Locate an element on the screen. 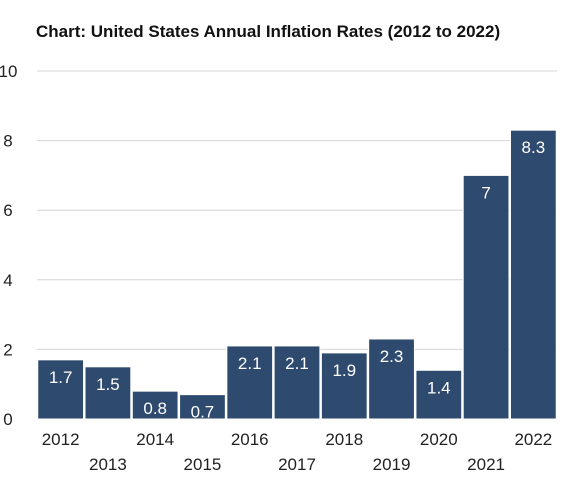  bar-value-label: 7 is located at coordinates (485, 192).